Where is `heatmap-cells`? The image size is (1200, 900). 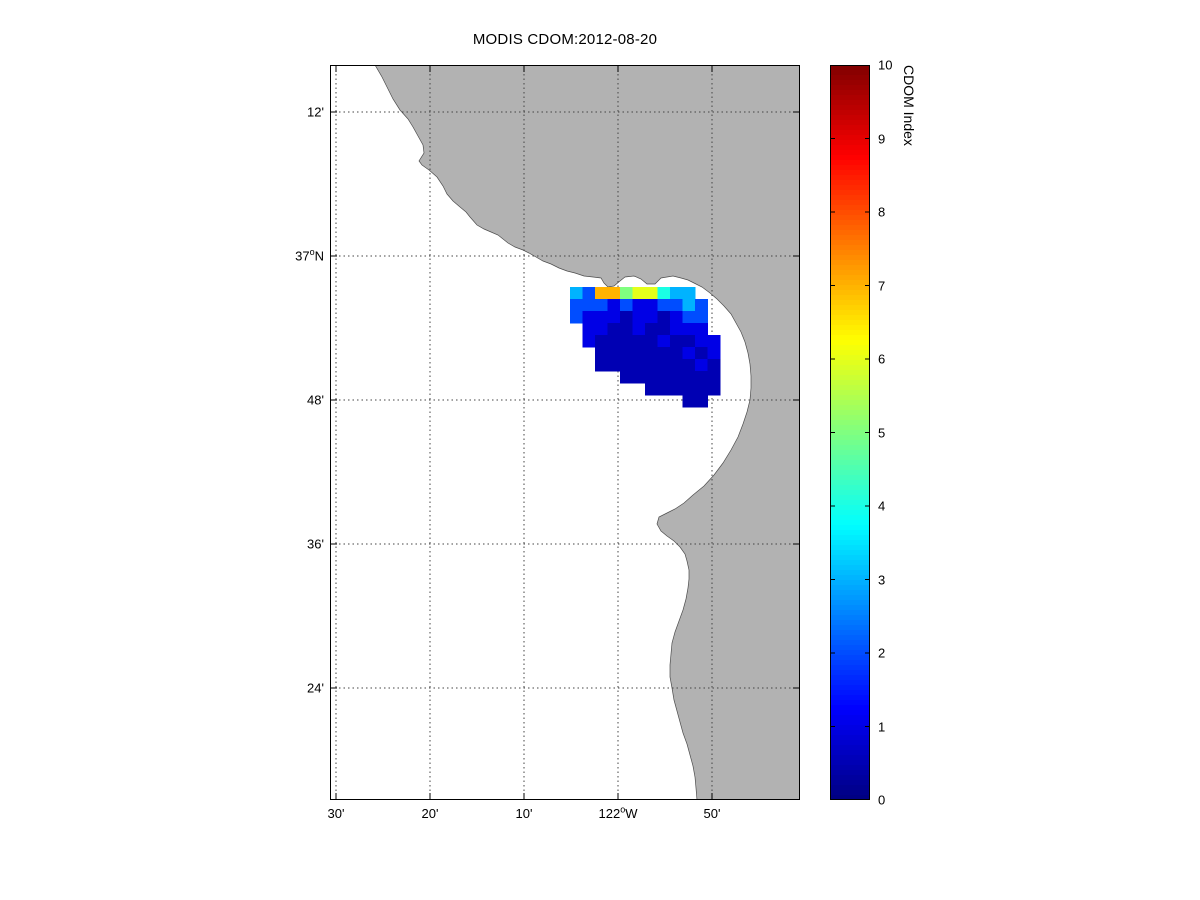
heatmap-cells is located at coordinates (645, 347).